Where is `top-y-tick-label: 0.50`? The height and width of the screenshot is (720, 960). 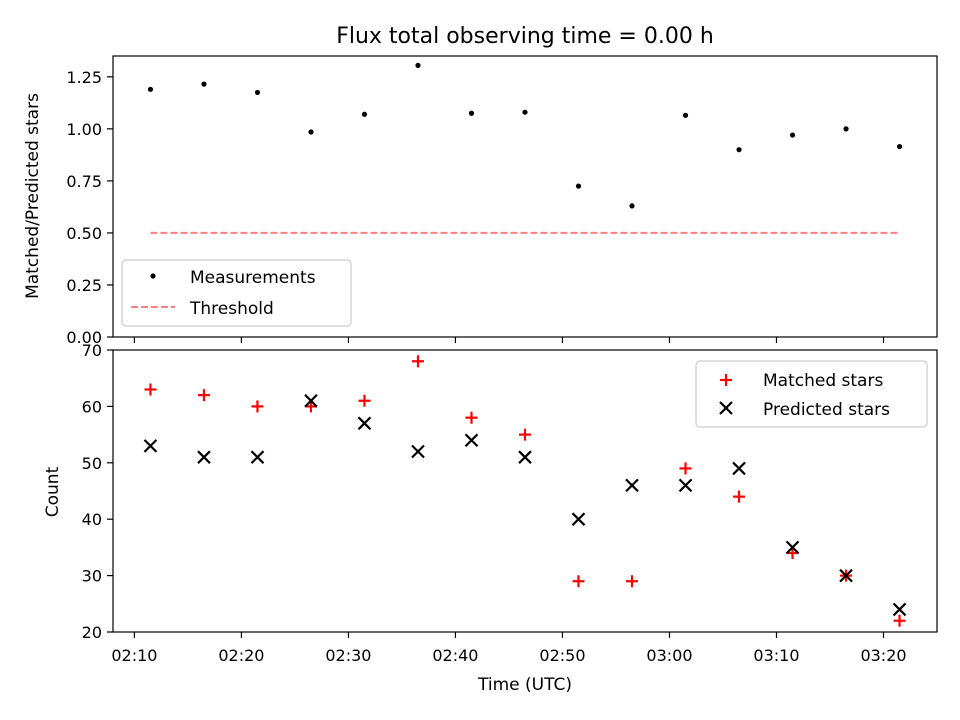 top-y-tick-label: 0.50 is located at coordinates (84, 233).